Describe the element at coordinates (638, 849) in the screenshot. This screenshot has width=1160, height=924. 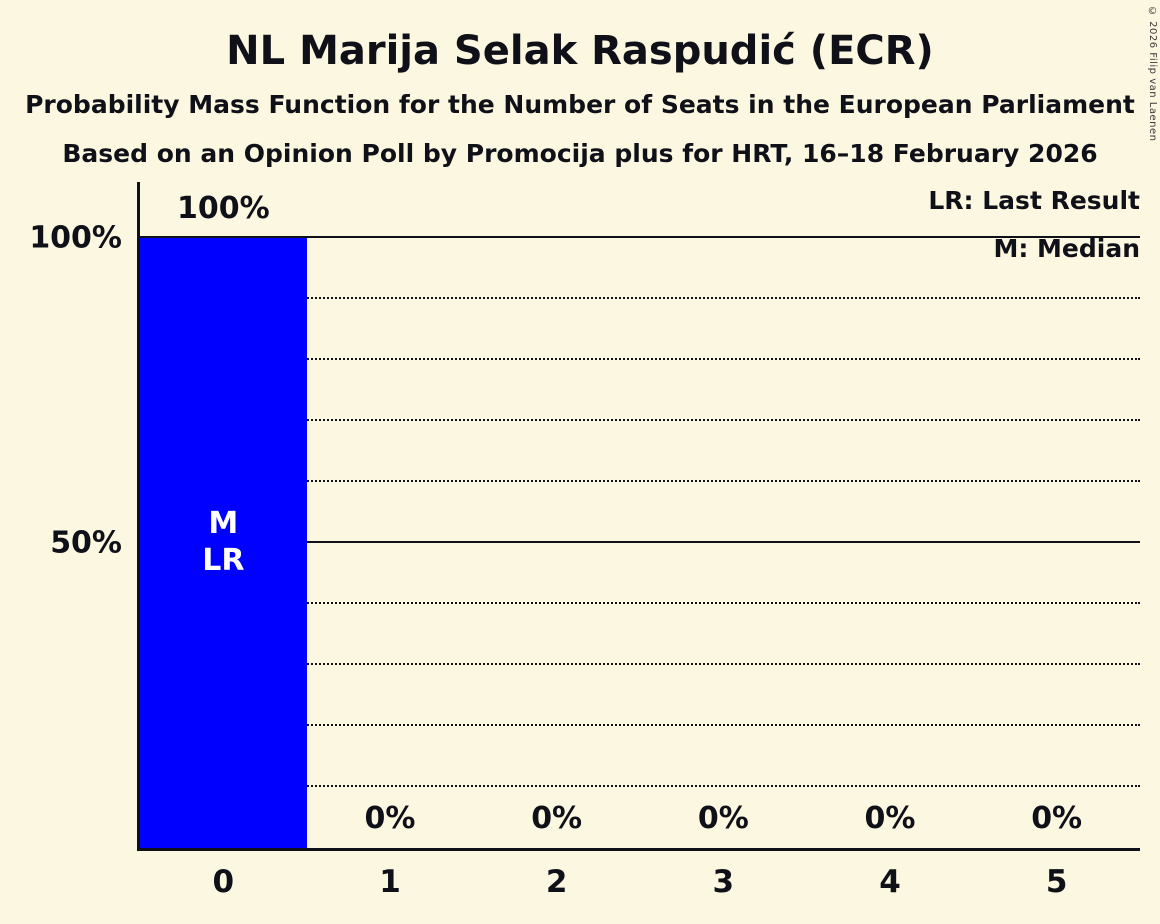
I see `x-axis-line` at that location.